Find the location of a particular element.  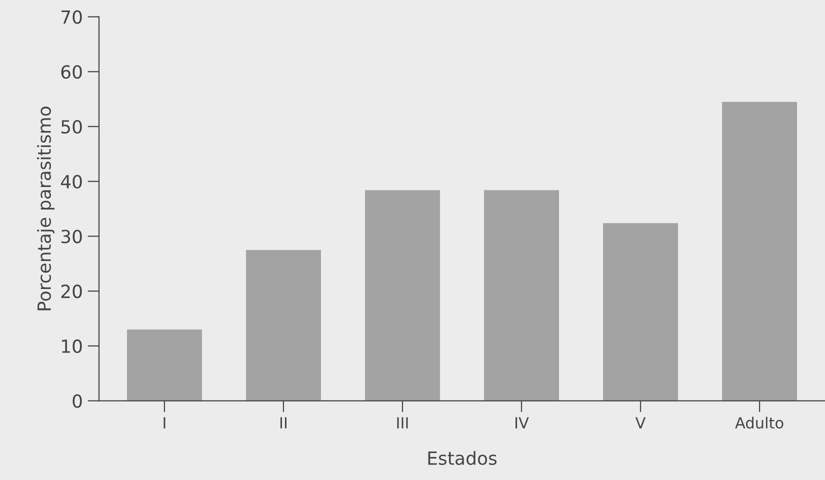

y-tick-label: 30 is located at coordinates (71, 237).